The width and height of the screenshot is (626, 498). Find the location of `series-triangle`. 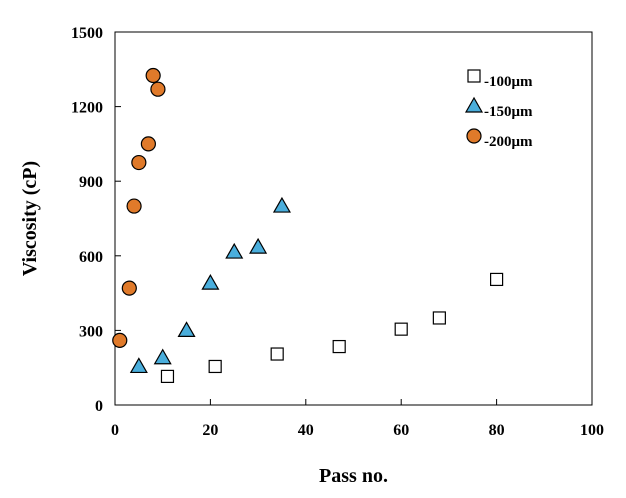

series-triangle is located at coordinates (210, 285).